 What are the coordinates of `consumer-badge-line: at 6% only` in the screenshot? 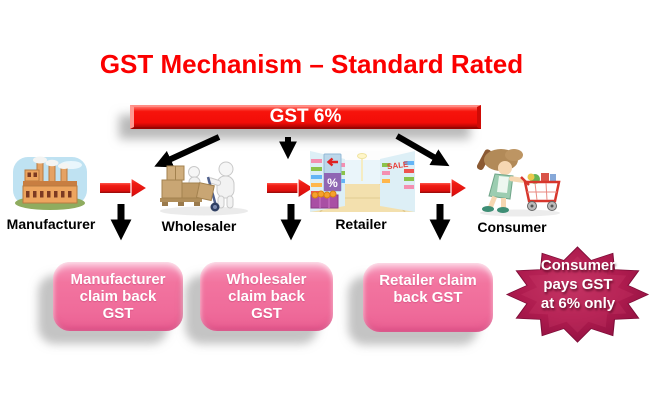 It's located at (578, 303).